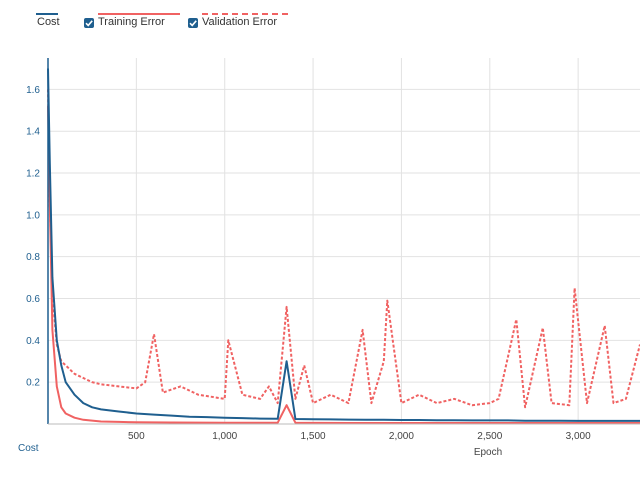 Image resolution: width=640 pixels, height=480 pixels. Describe the element at coordinates (33, 299) in the screenshot. I see `y-tick-label: 0.6` at that location.